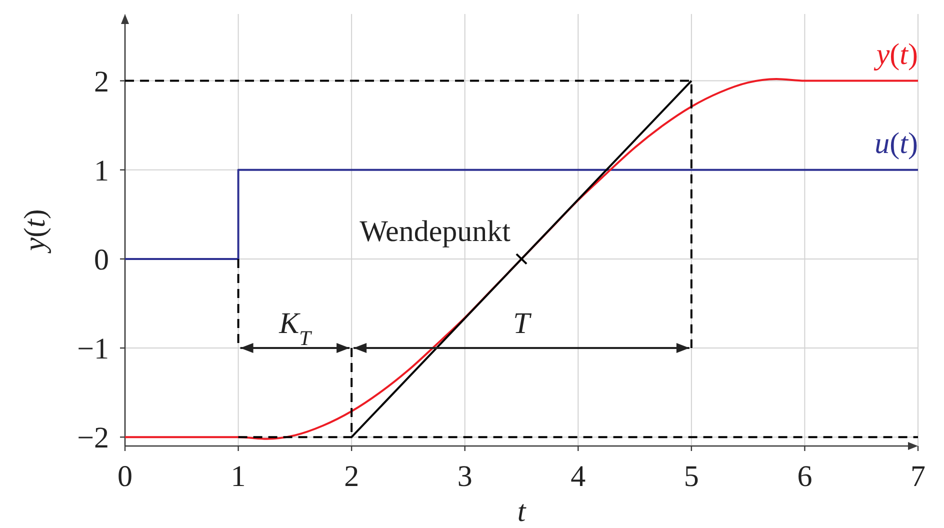 This screenshot has height=528, width=944. What do you see at coordinates (101, 171) in the screenshot?
I see `y-tick-label: 1` at bounding box center [101, 171].